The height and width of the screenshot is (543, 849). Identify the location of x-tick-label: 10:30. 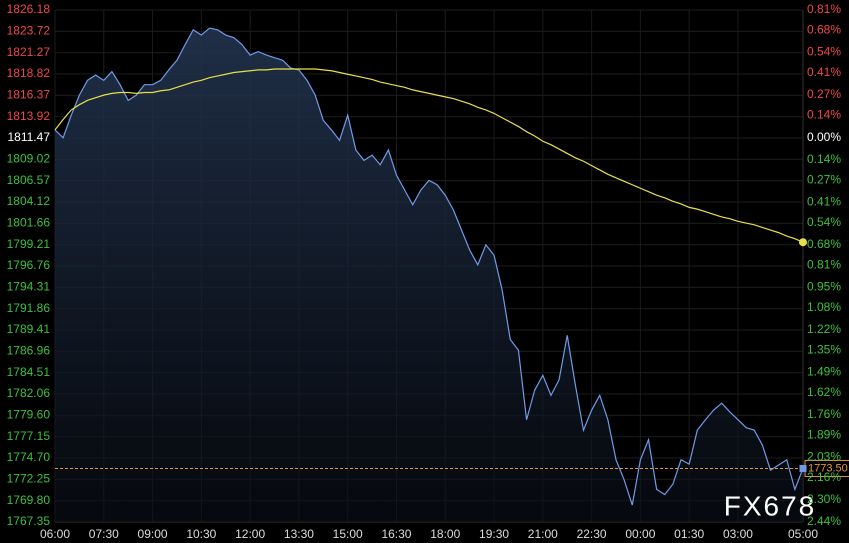
(201, 534).